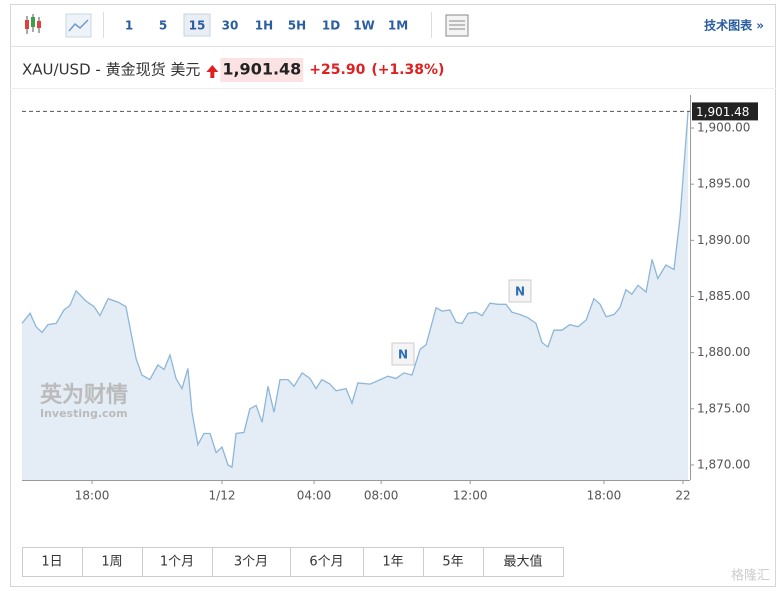  What do you see at coordinates (470, 496) in the screenshot?
I see `x-tick-label: 12:00` at bounding box center [470, 496].